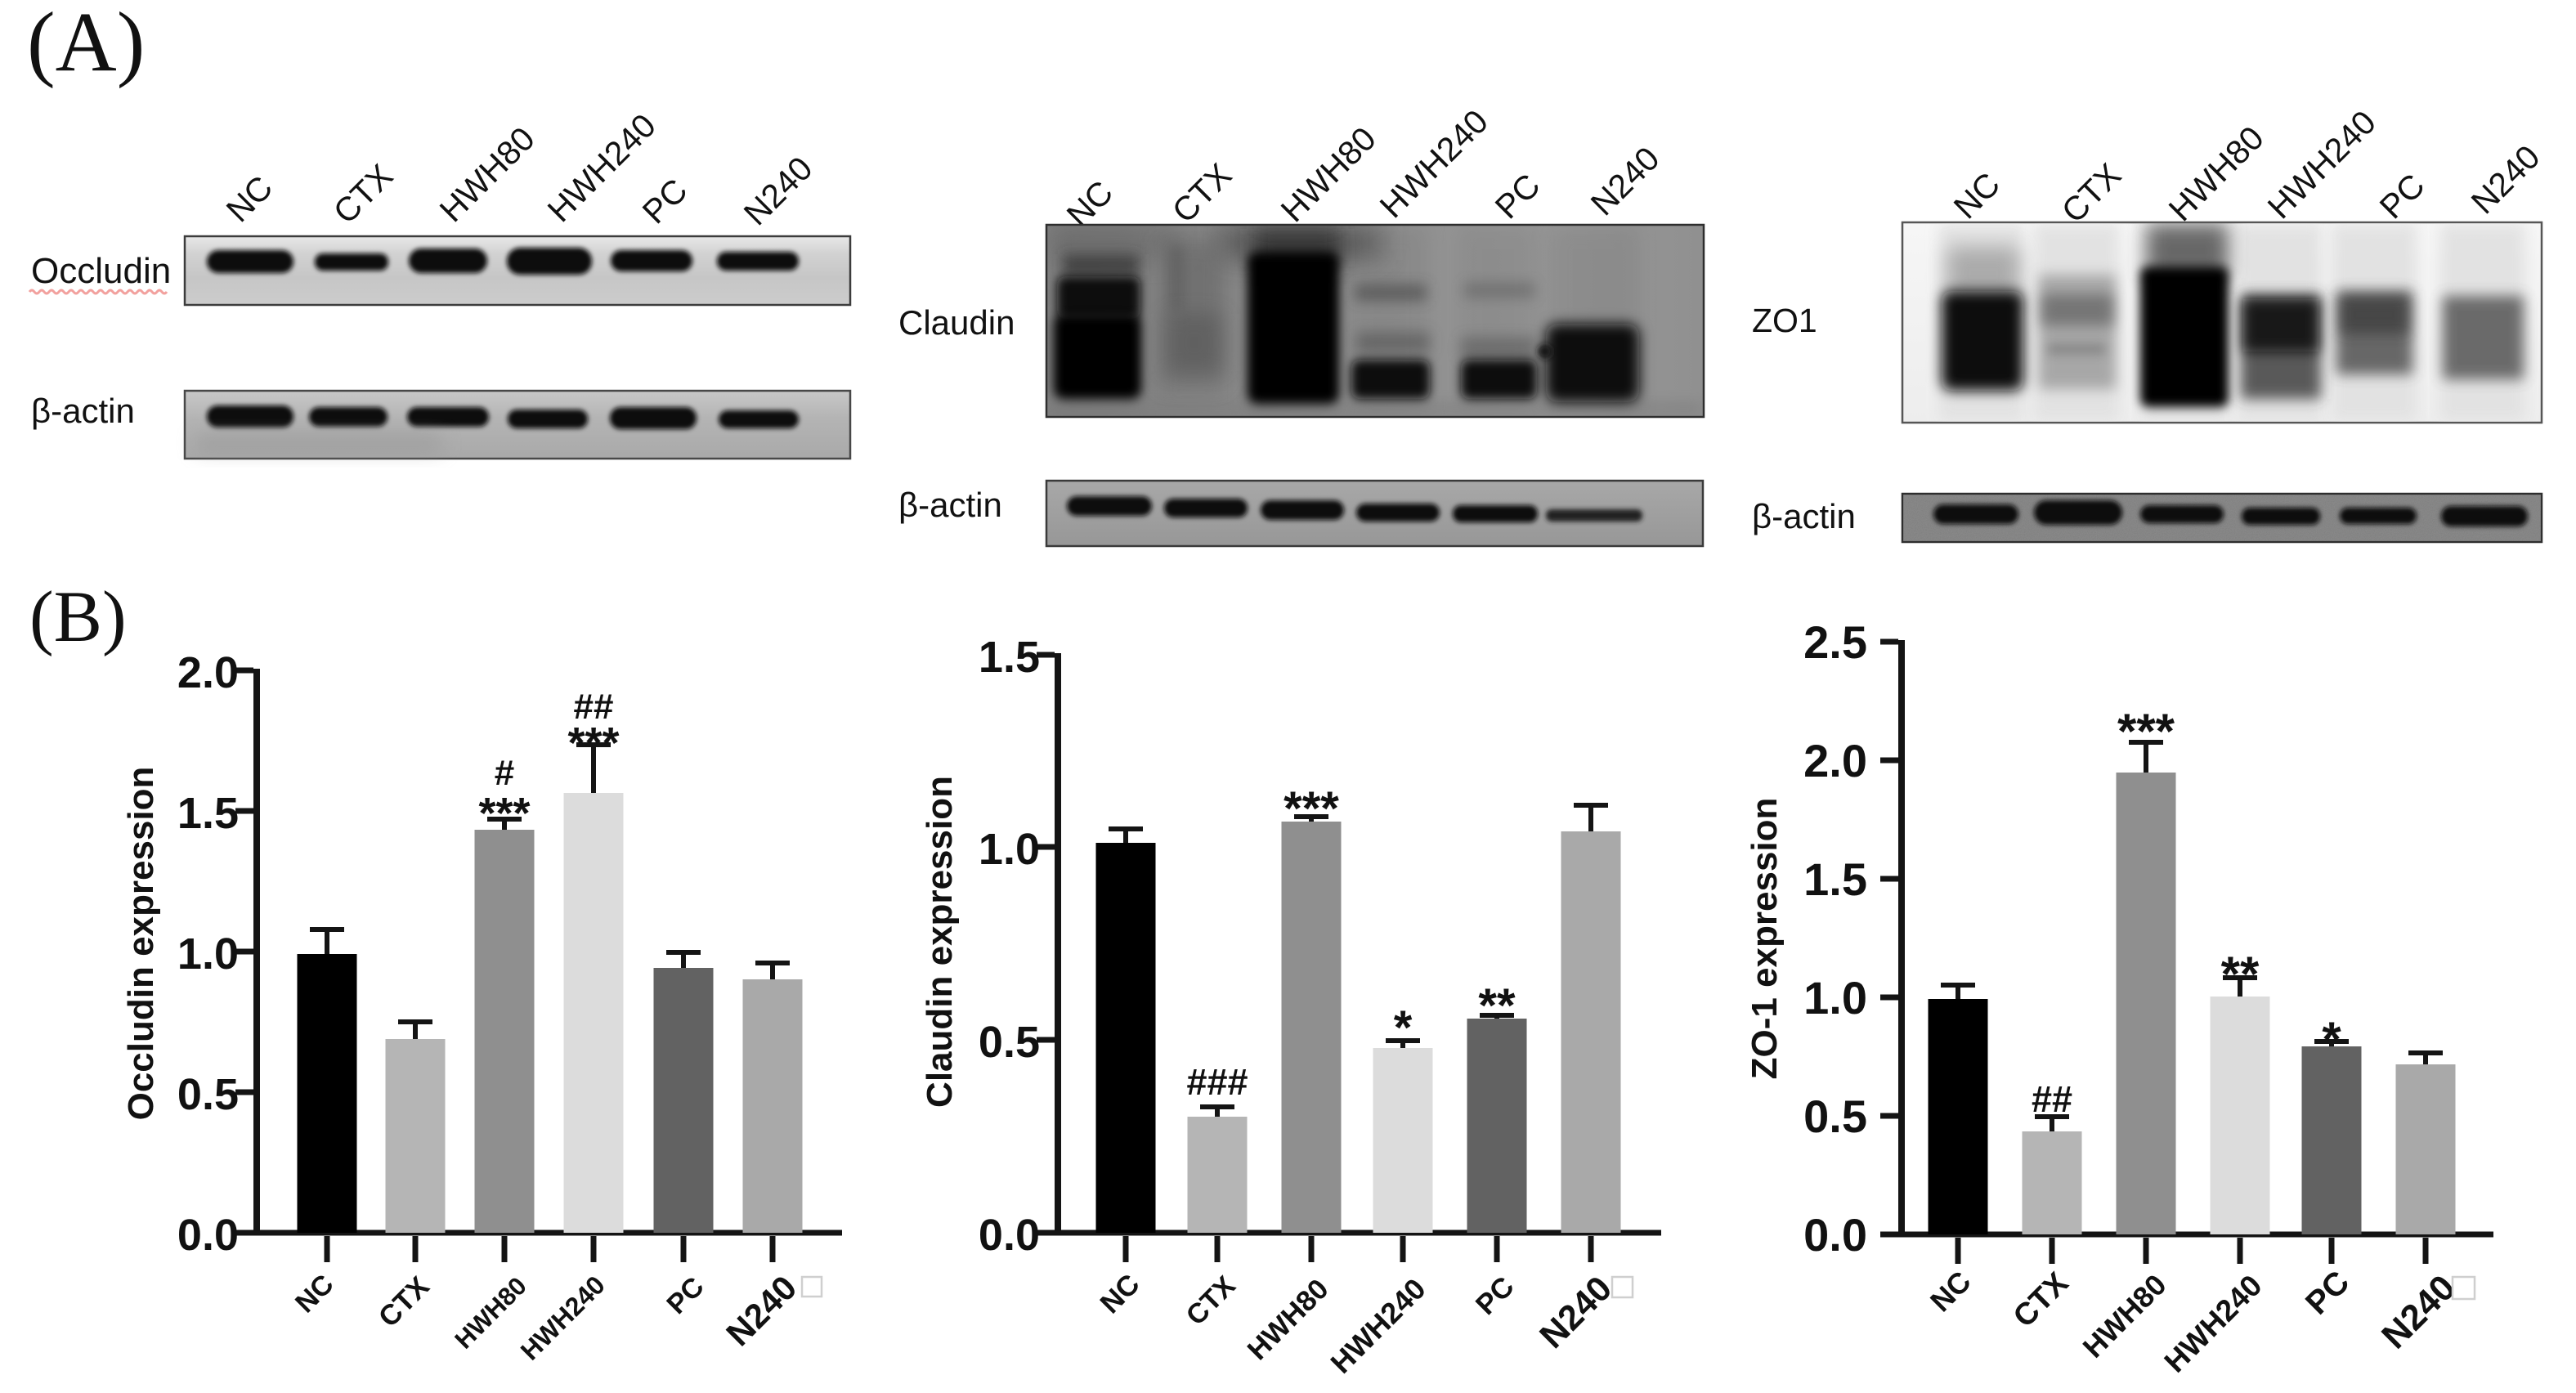 The height and width of the screenshot is (1393, 2576). I want to click on svg-text: ZO-1 expression, so click(1765, 939).